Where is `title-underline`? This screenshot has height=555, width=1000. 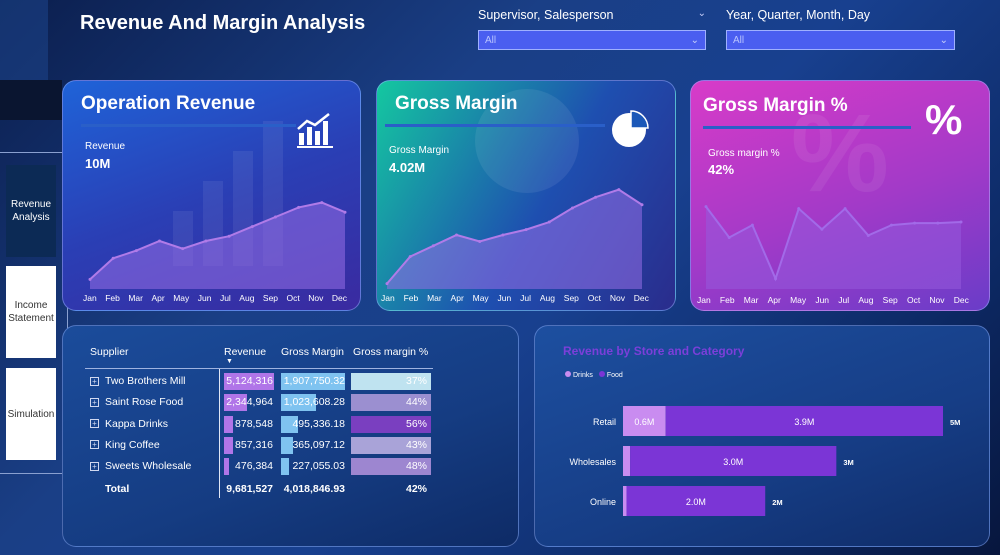
title-underline is located at coordinates (495, 125).